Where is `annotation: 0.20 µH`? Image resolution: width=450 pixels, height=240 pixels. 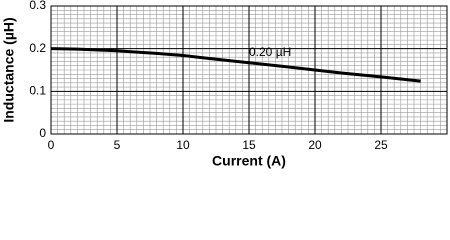
annotation: 0.20 µH is located at coordinates (270, 52).